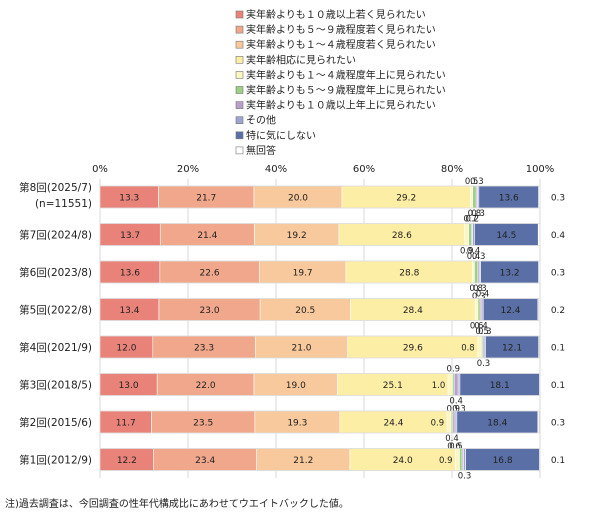  I want to click on bar-row: 13.6 22.6 19.7 28.8 13.2 0.30.40.30.80.30.3, so click(332, 277).